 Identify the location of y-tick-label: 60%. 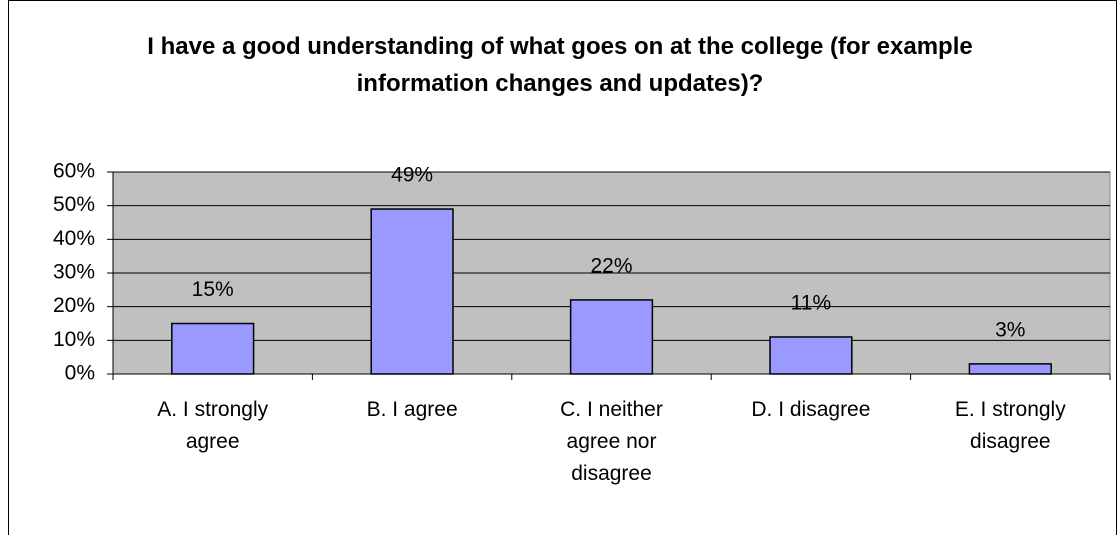
(74, 171).